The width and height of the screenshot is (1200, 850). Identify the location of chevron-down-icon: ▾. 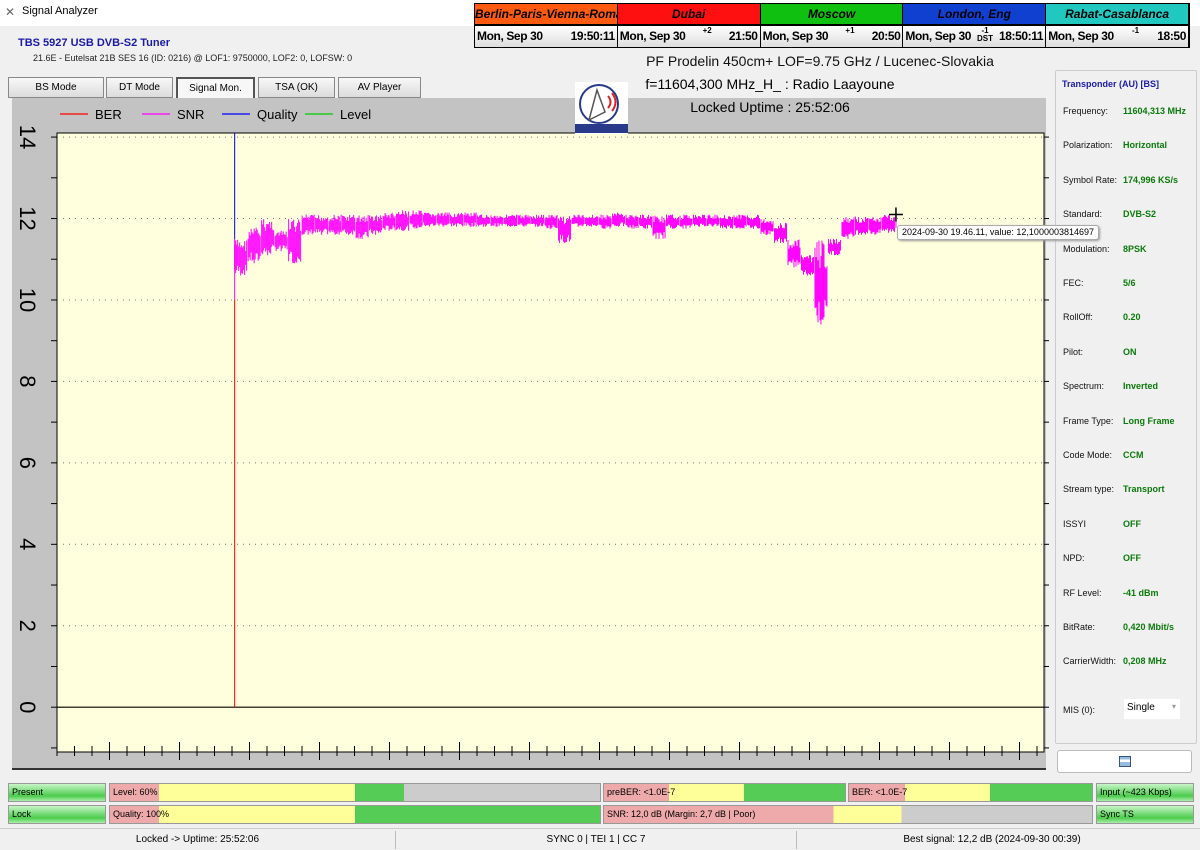
(1173, 706).